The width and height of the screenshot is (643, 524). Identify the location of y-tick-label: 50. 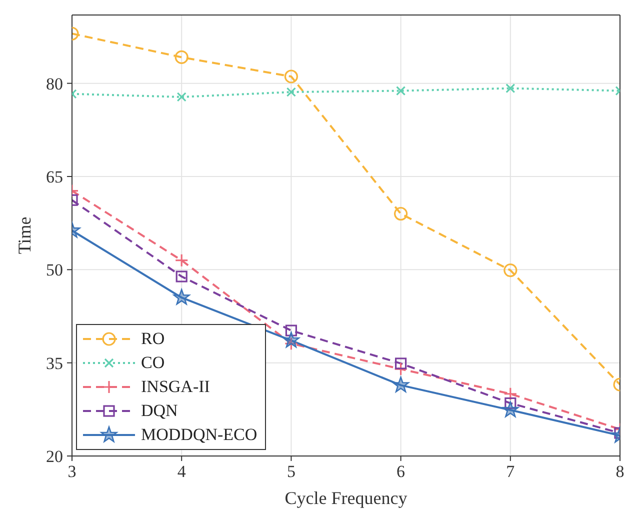
(54, 270).